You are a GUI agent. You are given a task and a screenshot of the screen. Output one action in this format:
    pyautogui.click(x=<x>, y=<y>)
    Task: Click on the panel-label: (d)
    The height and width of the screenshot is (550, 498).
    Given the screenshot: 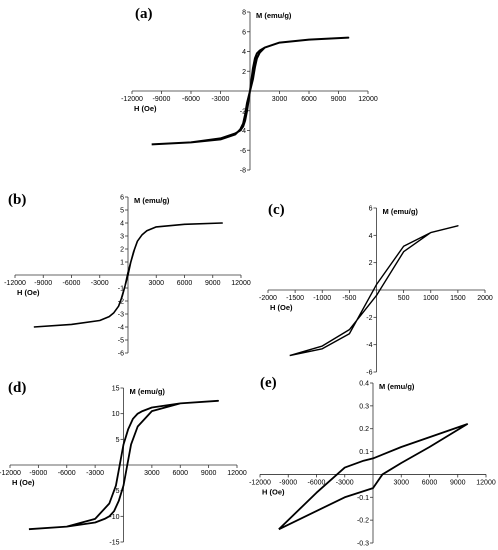 What is the action you would take?
    pyautogui.click(x=17, y=388)
    